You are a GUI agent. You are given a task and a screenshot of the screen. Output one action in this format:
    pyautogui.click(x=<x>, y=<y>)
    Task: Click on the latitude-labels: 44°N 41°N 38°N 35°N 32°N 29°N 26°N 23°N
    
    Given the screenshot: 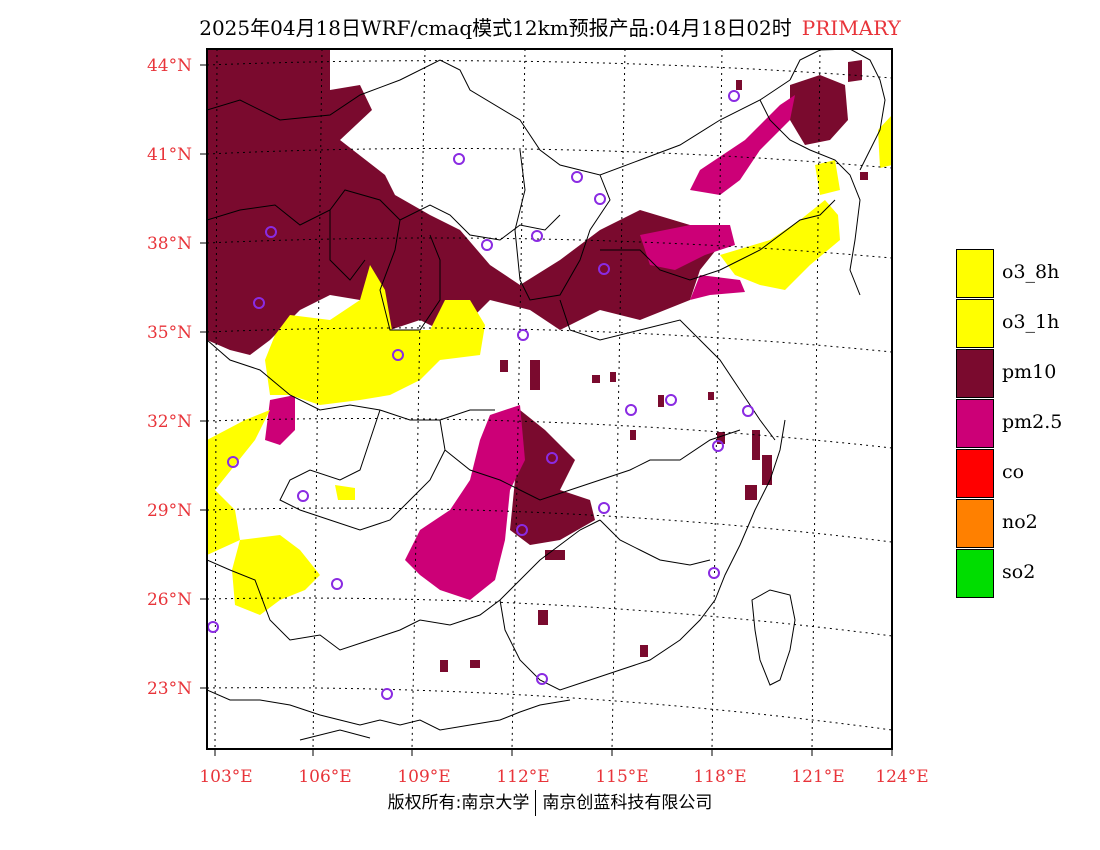 What is the action you would take?
    pyautogui.click(x=169, y=377)
    